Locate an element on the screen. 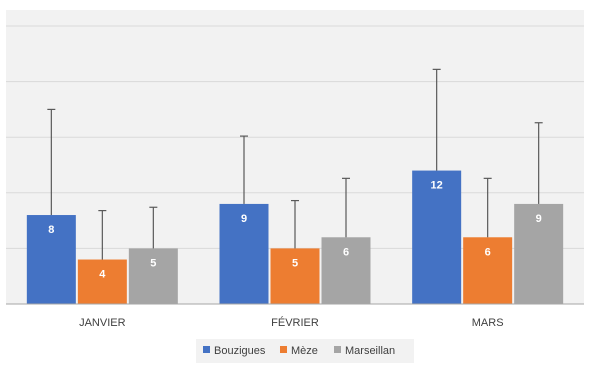  x-tick-label: MARS is located at coordinates (488, 323).